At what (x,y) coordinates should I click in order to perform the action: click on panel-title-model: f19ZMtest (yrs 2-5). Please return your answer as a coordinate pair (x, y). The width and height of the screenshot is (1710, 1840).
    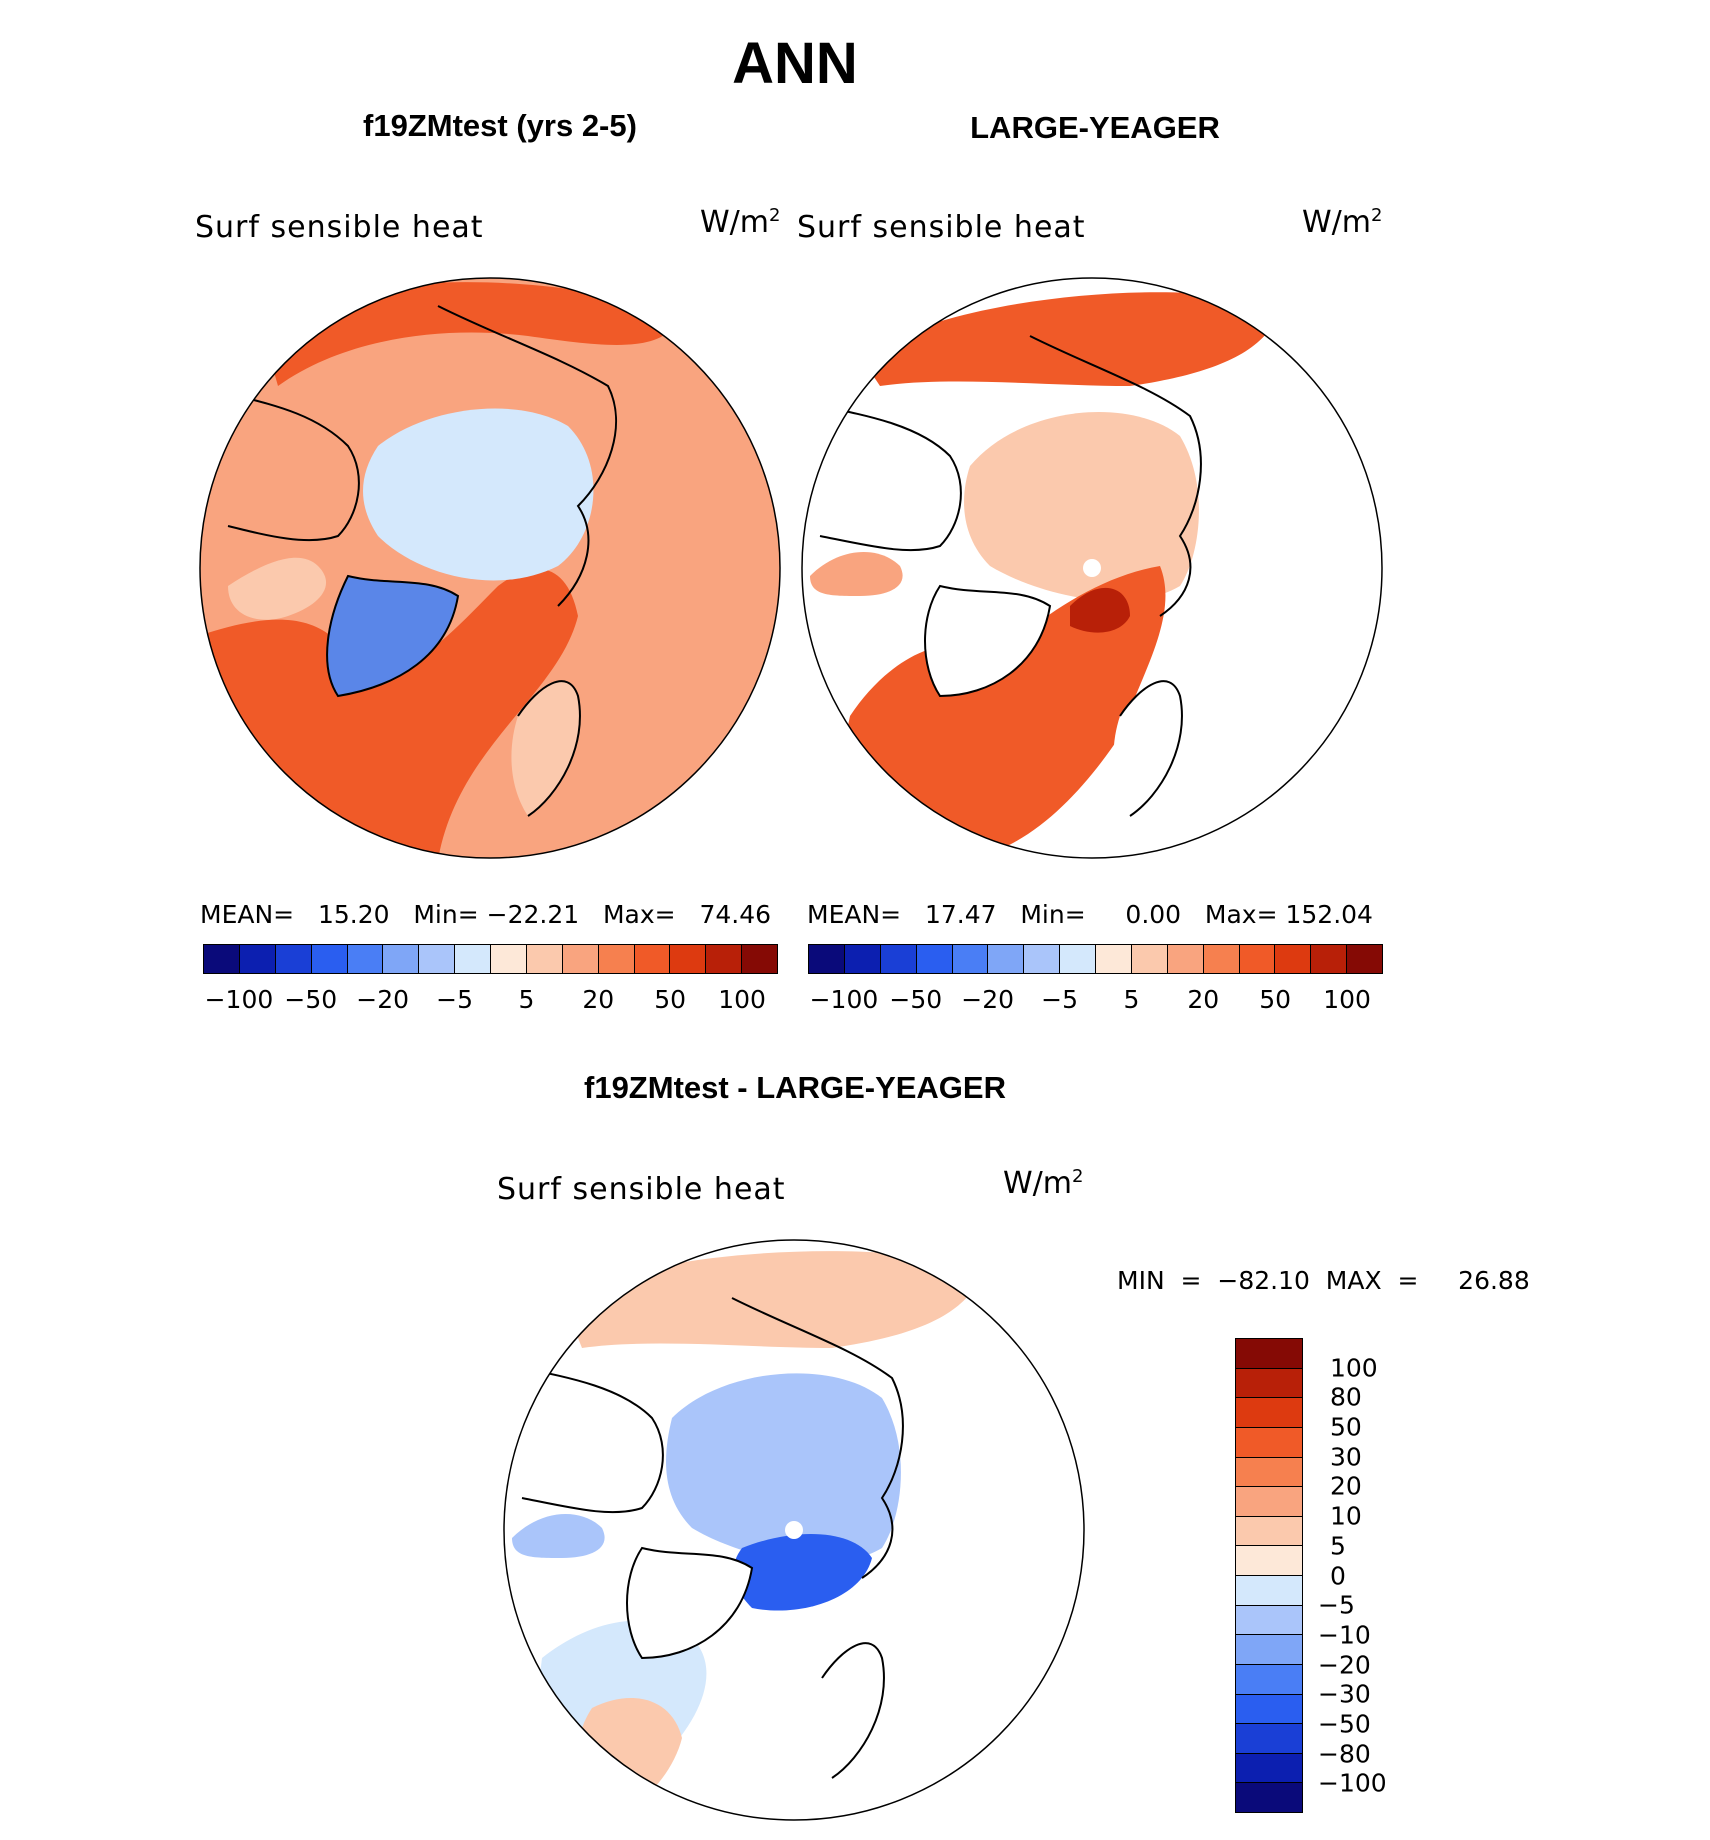
    Looking at the image, I should click on (500, 125).